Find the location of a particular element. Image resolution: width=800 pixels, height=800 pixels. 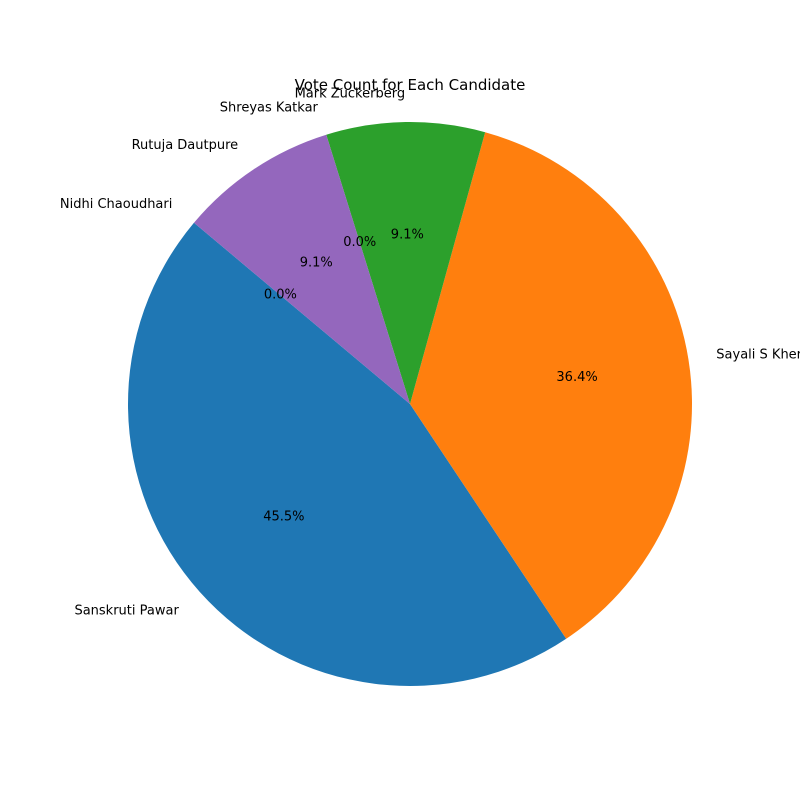

slice-label-shreyas-katkar: Shreyas Katkar is located at coordinates (269, 107).